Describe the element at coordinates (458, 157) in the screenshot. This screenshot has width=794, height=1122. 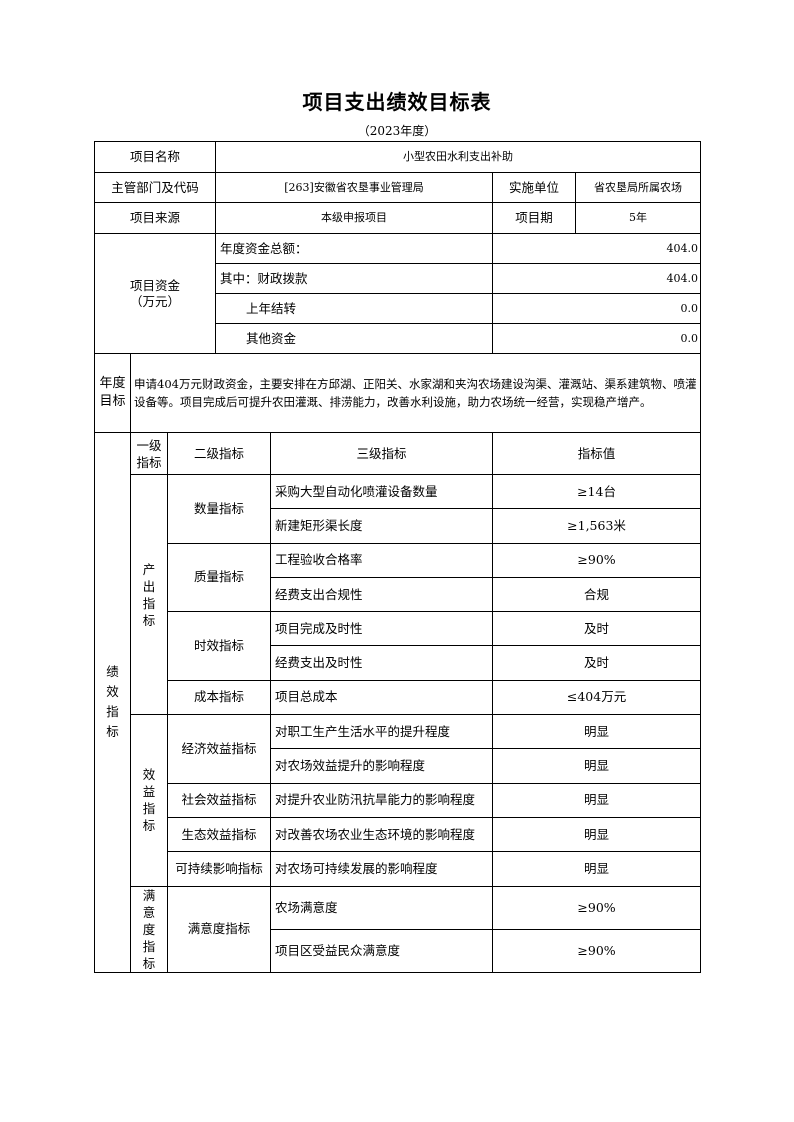
I see `project-name-value: 小型农田水利支出补助` at that location.